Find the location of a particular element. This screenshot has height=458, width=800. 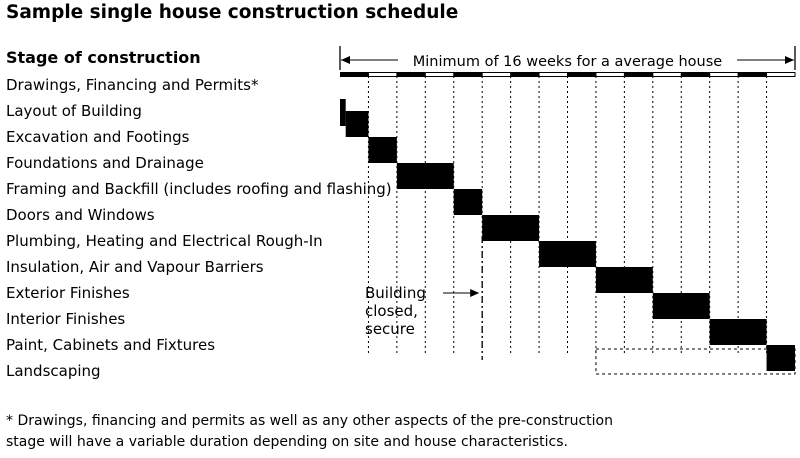

span-duration-label: Minimum of 16 weeks for a average house is located at coordinates (568, 62).